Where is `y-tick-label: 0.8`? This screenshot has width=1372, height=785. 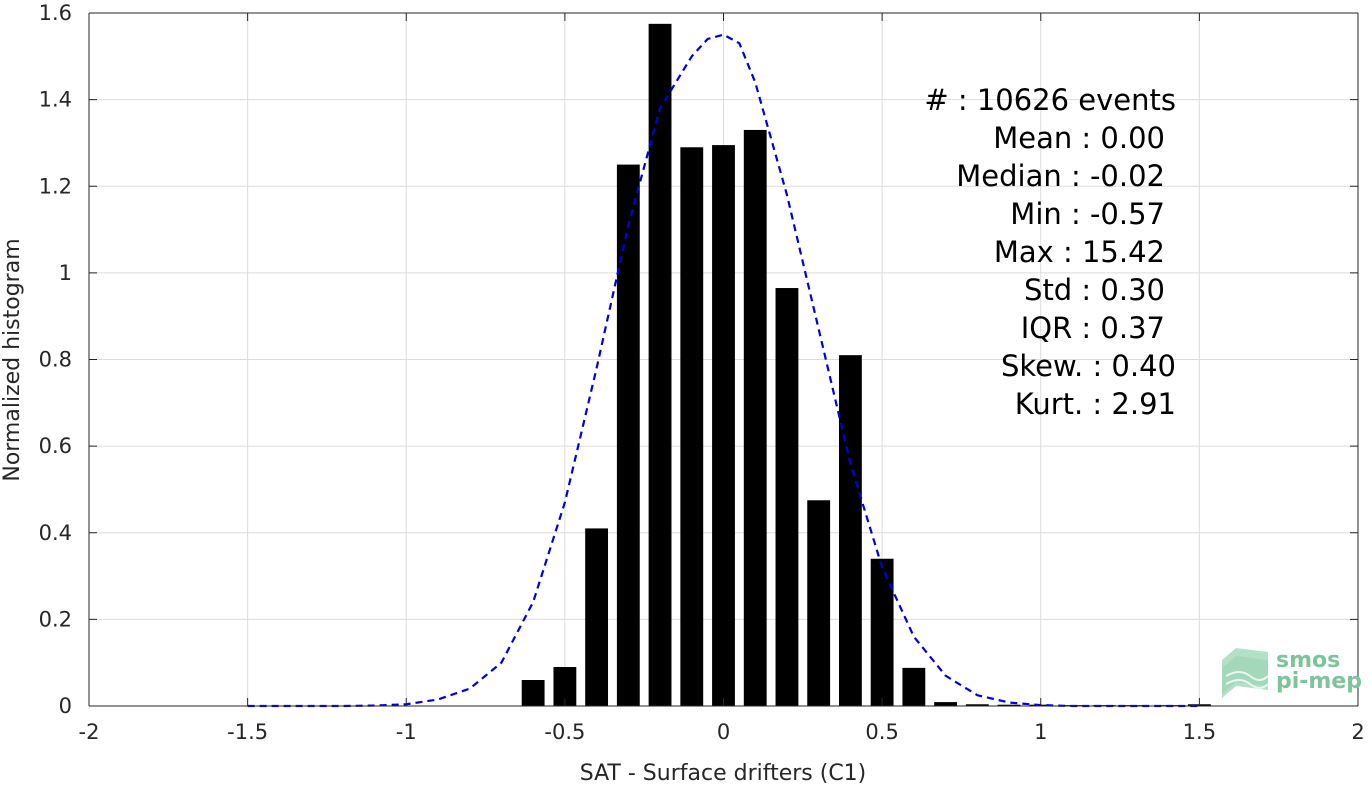
y-tick-label: 0.8 is located at coordinates (55, 360).